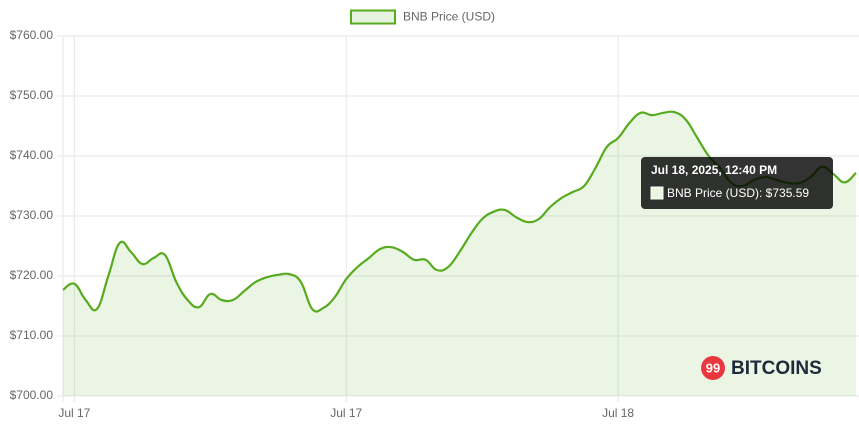 The width and height of the screenshot is (859, 429). I want to click on y-tick-label: $750.00, so click(32, 95).